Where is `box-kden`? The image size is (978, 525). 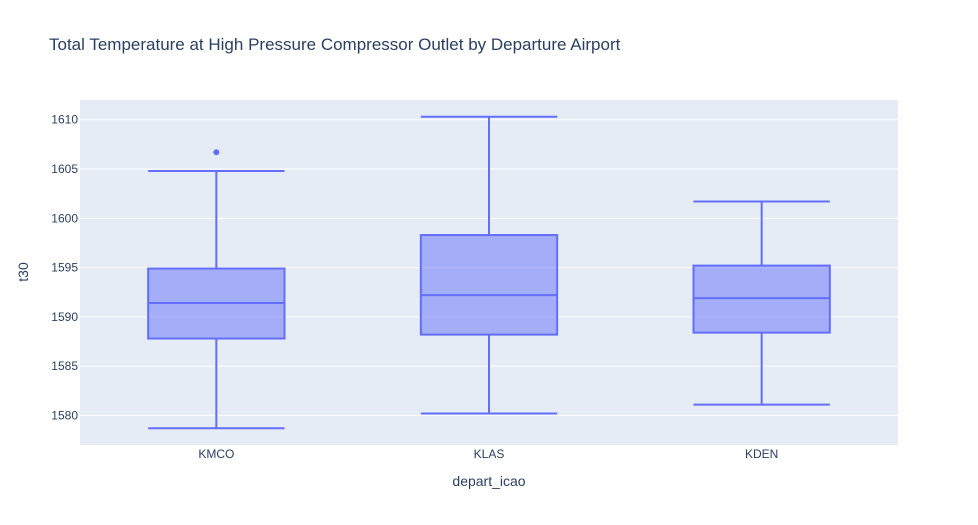 box-kden is located at coordinates (761, 303).